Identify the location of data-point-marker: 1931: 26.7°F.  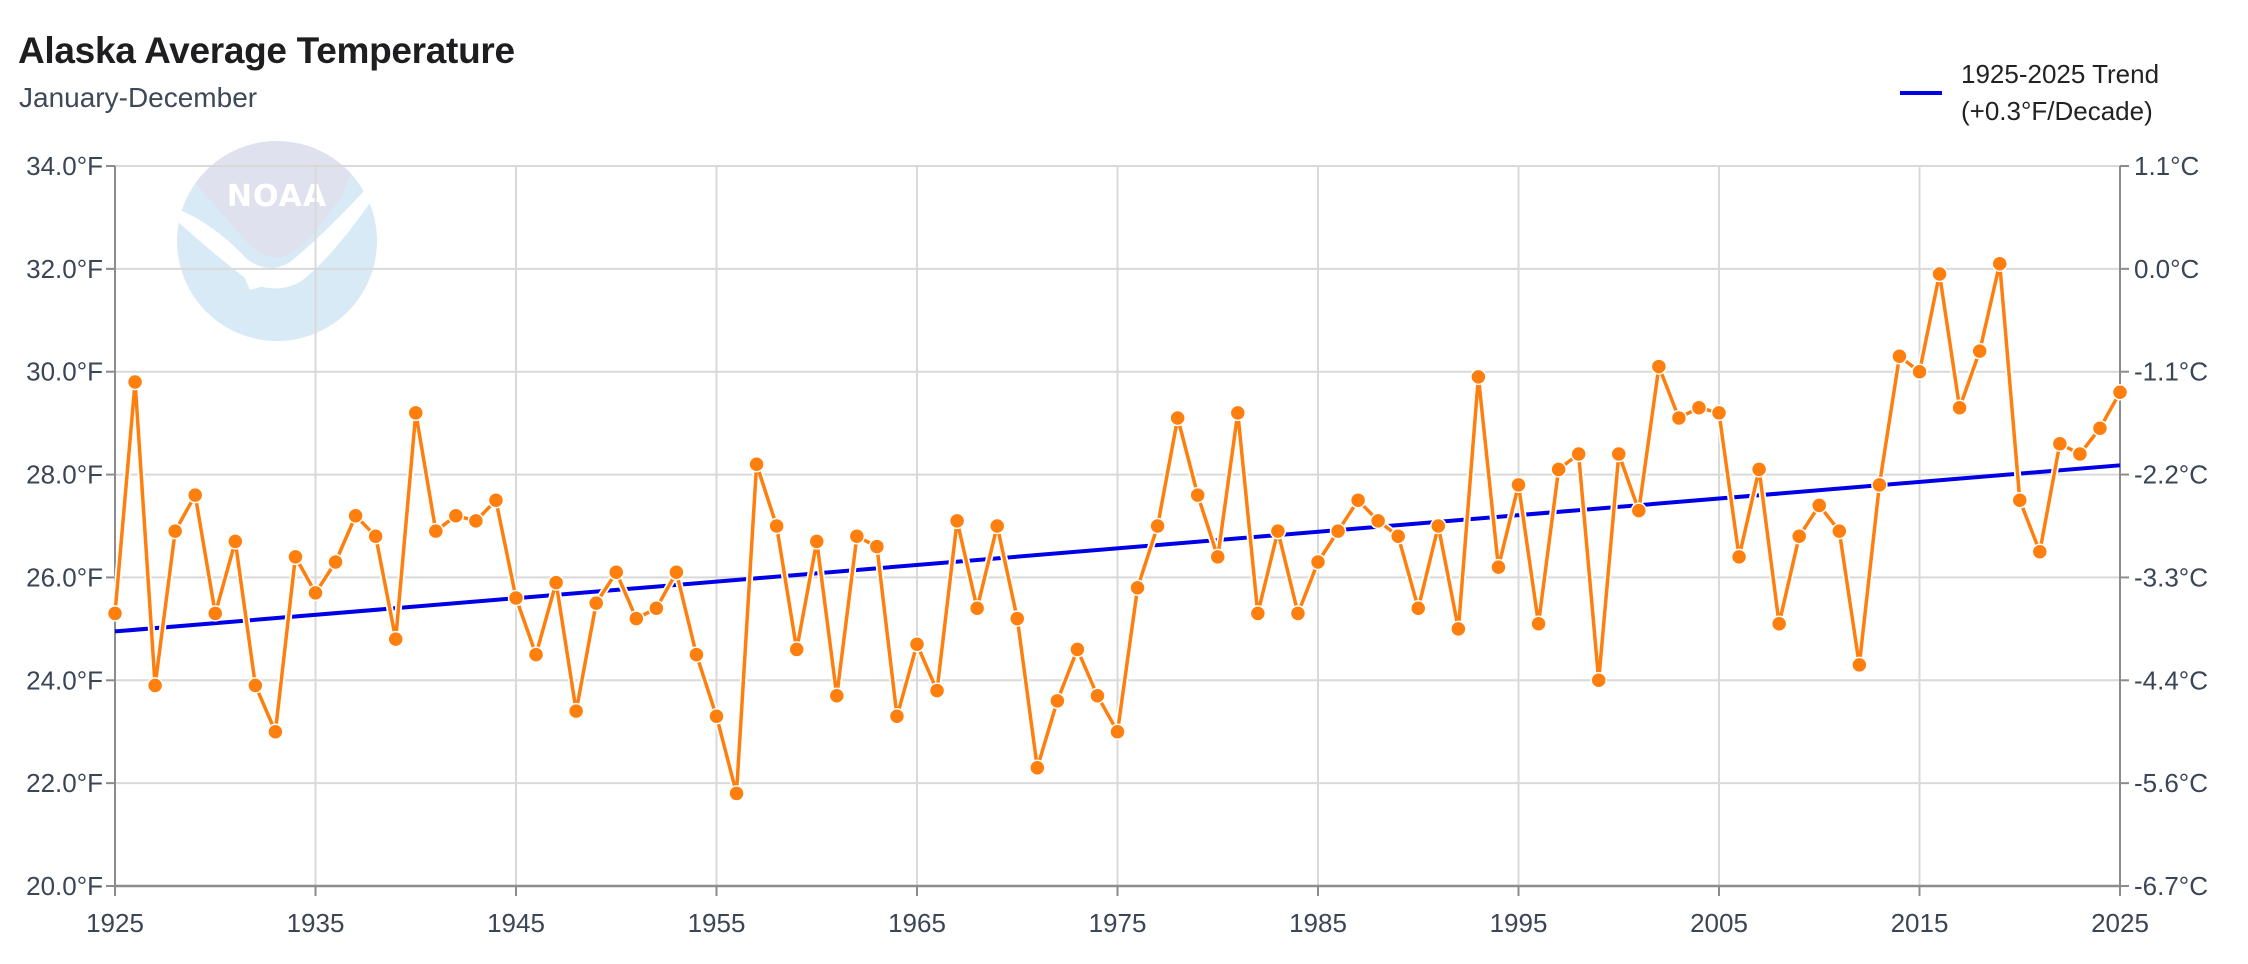
(235, 541).